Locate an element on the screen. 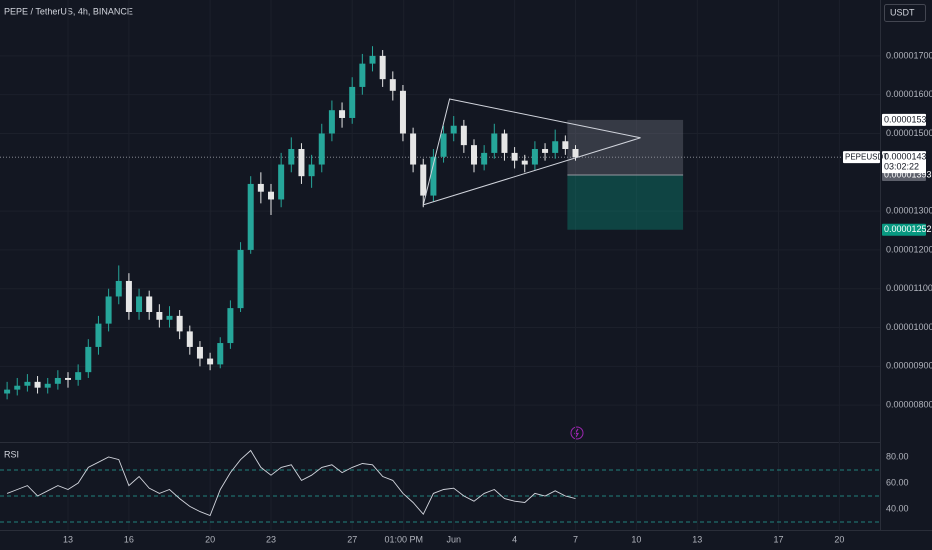 Image resolution: width=932 pixels, height=550 pixels. x-tick-label: 10 is located at coordinates (636, 539).